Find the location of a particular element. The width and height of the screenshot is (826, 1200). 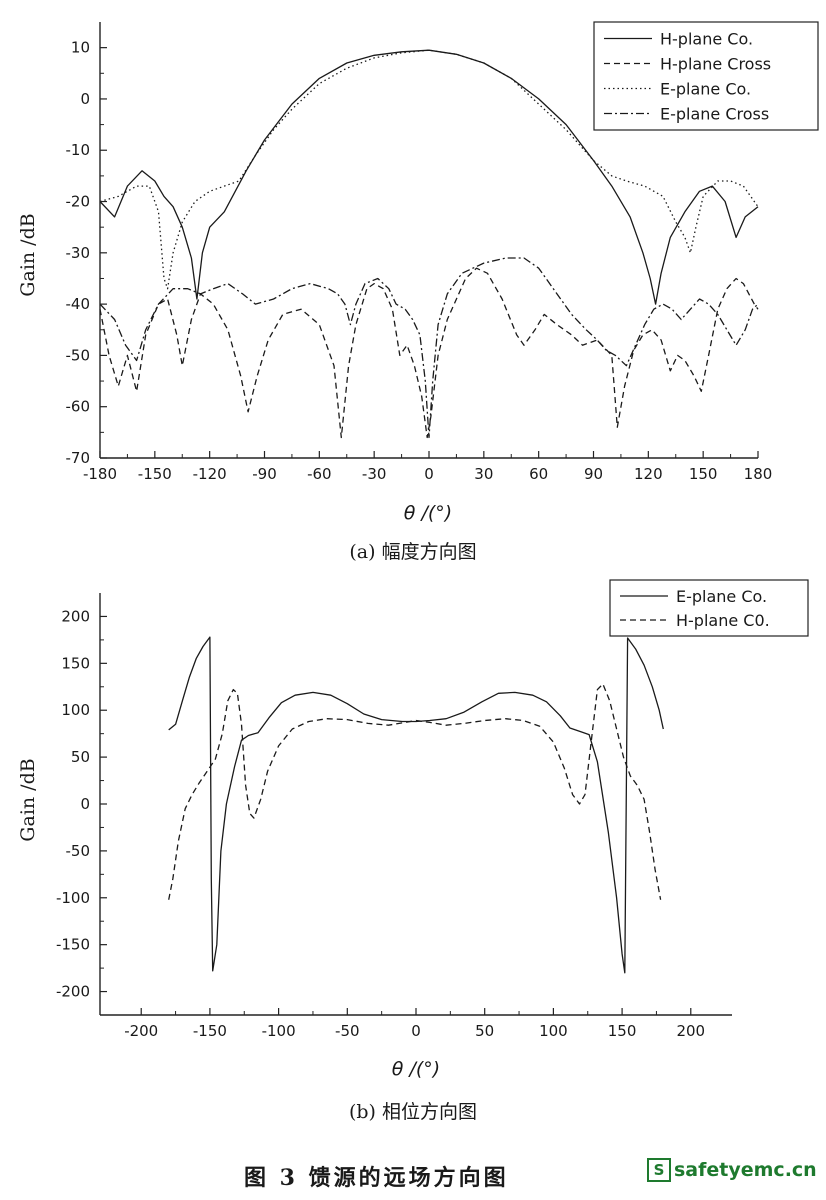

b-y-tick-label: -50 is located at coordinates (78, 851).